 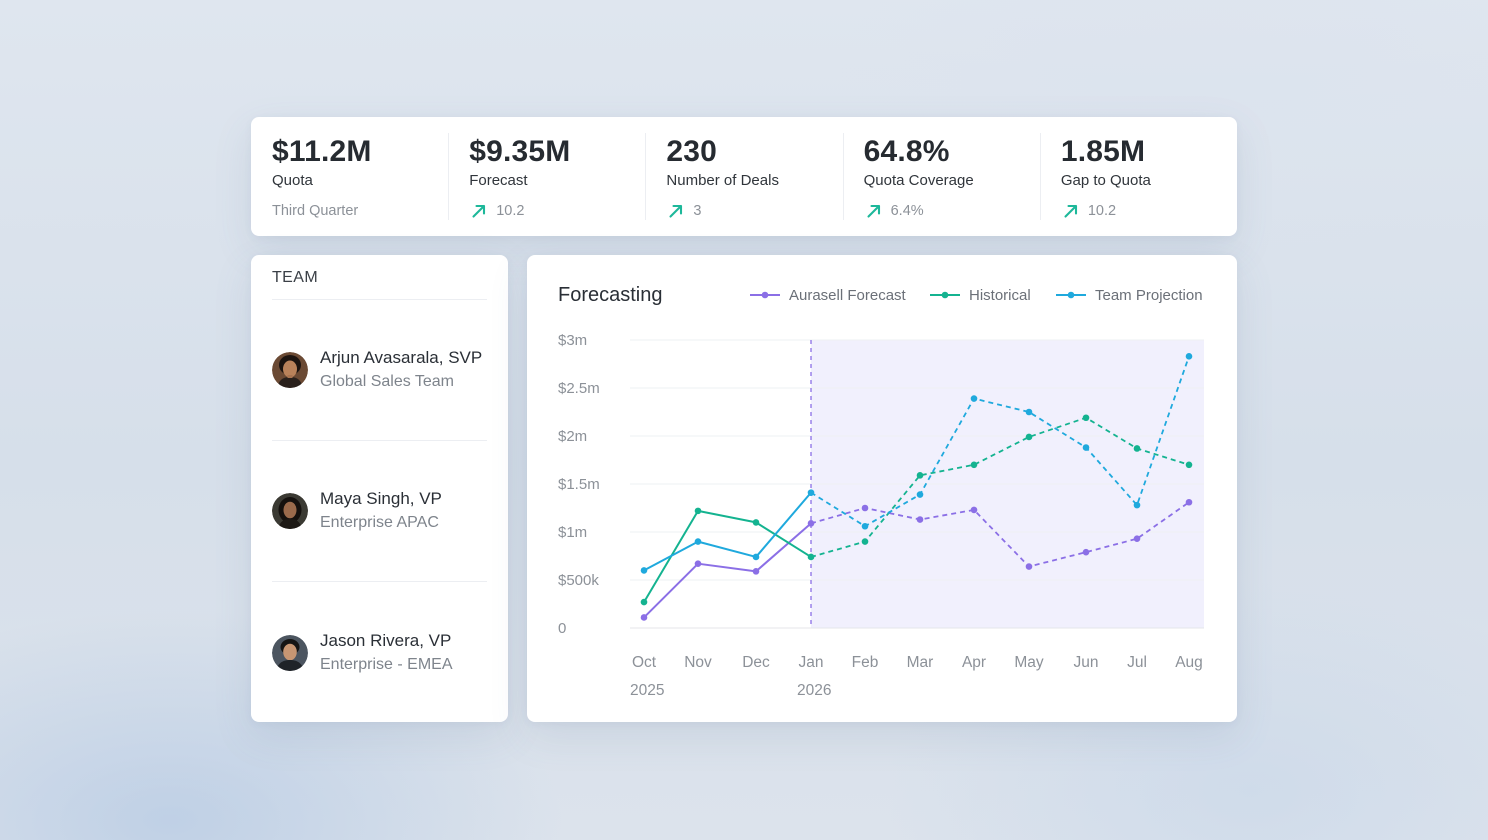 I want to click on kpi-number-of-deals: 230 Number of Deals 3, so click(x=743, y=176).